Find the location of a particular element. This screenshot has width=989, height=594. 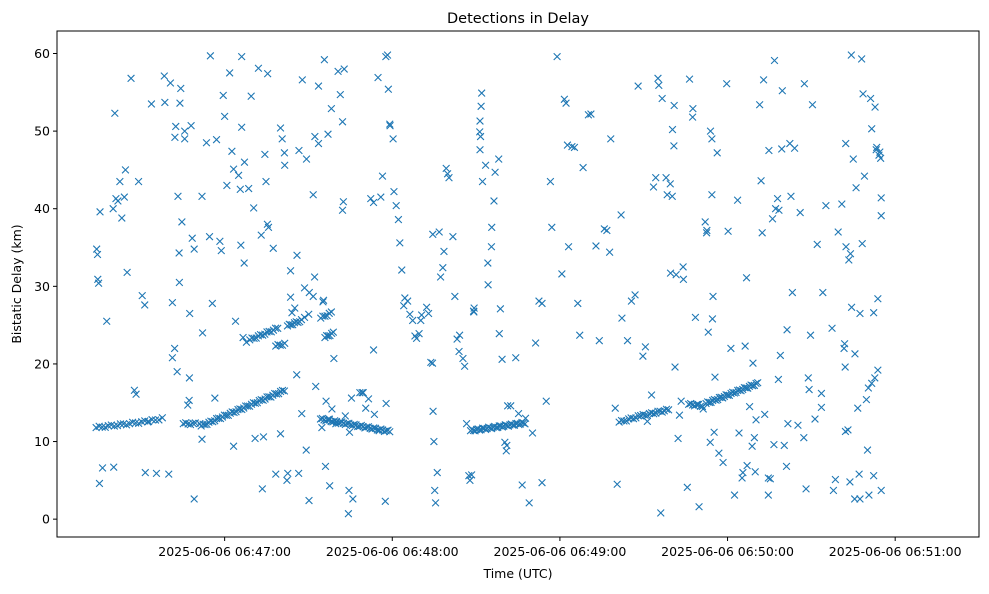

y-tick-label: 40 is located at coordinates (42, 208).